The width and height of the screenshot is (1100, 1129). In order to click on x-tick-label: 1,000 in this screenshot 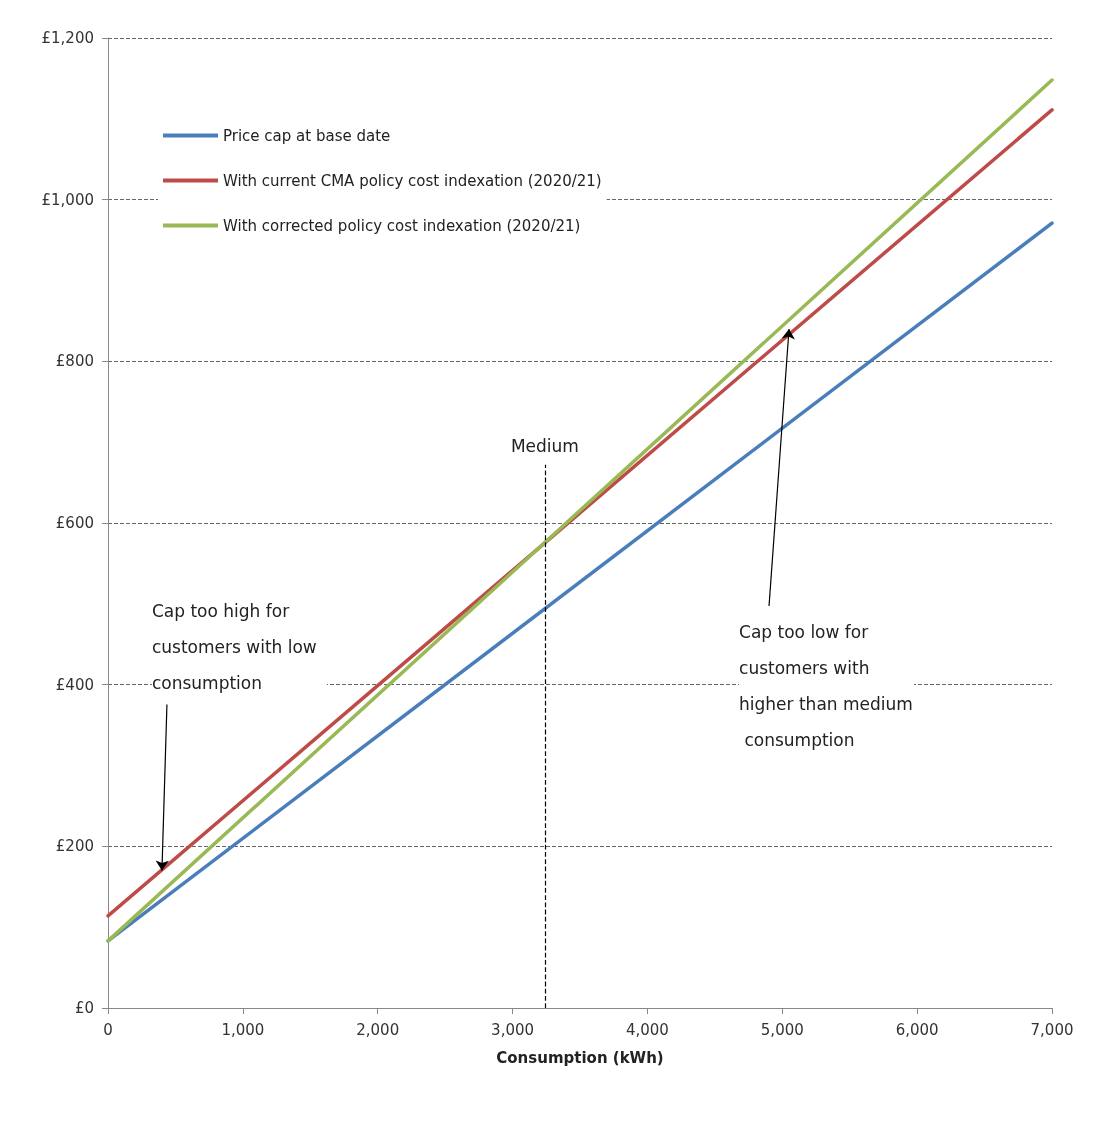, I will do `click(243, 1029)`.